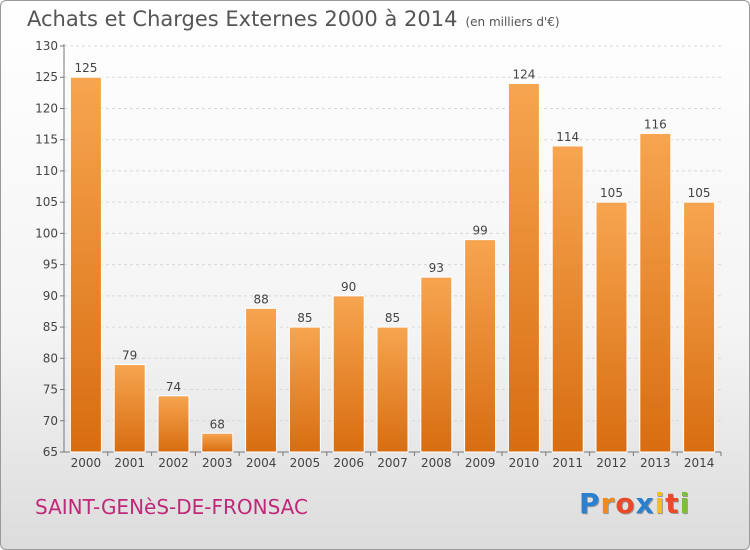 The height and width of the screenshot is (550, 750). I want to click on y-tick-label: 85, so click(50, 327).